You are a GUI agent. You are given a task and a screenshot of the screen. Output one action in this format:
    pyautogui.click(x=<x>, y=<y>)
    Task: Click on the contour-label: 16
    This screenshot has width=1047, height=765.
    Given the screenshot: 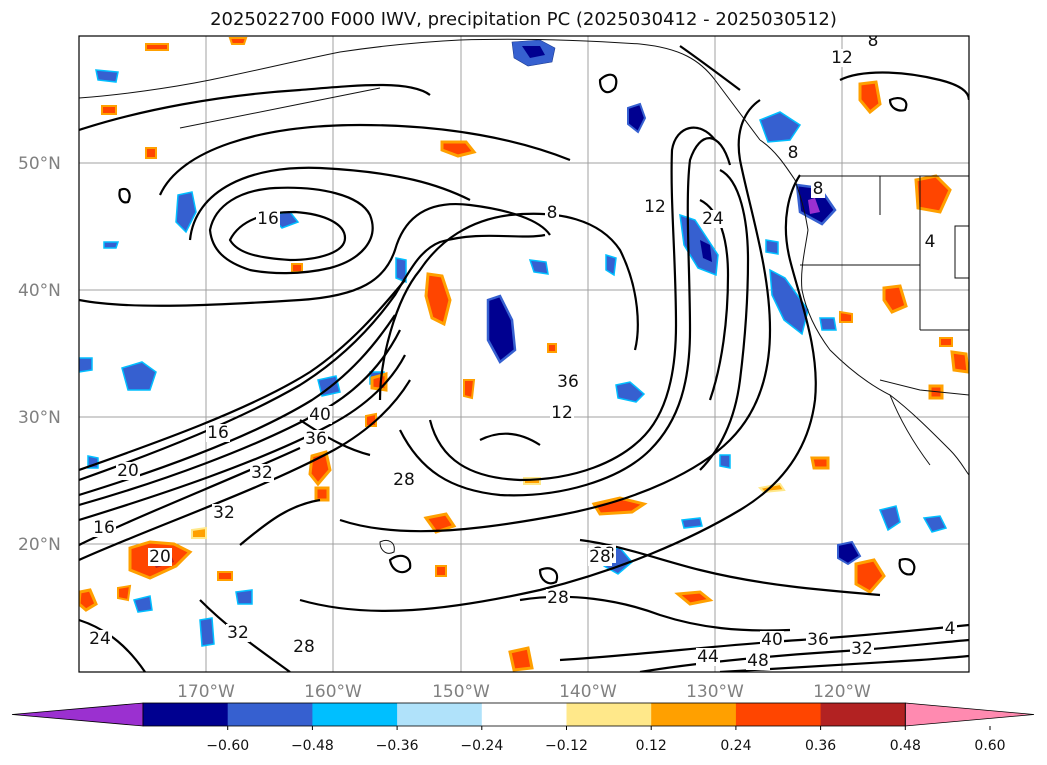 What is the action you would take?
    pyautogui.click(x=268, y=219)
    